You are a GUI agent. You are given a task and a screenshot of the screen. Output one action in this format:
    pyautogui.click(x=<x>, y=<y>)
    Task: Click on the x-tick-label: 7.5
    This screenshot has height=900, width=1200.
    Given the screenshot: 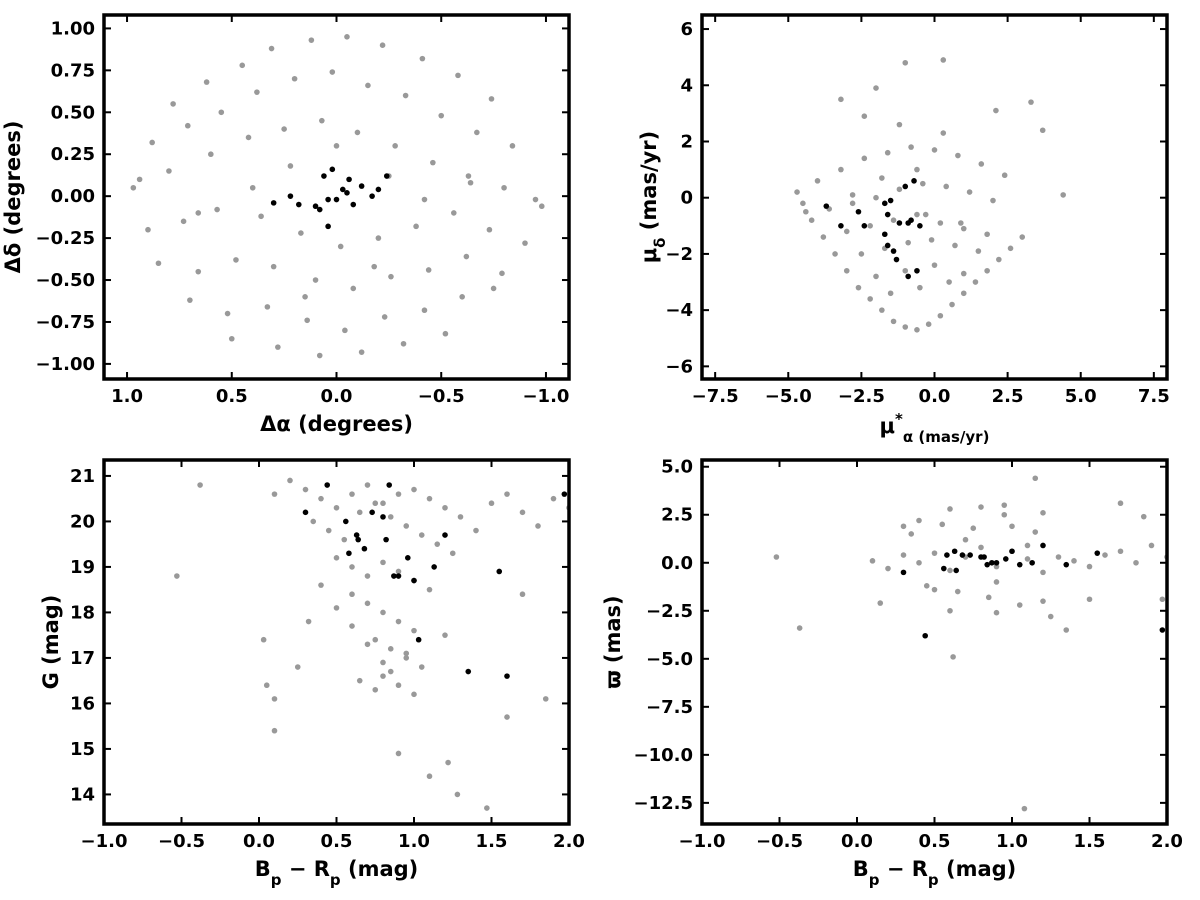 What is the action you would take?
    pyautogui.click(x=1154, y=396)
    